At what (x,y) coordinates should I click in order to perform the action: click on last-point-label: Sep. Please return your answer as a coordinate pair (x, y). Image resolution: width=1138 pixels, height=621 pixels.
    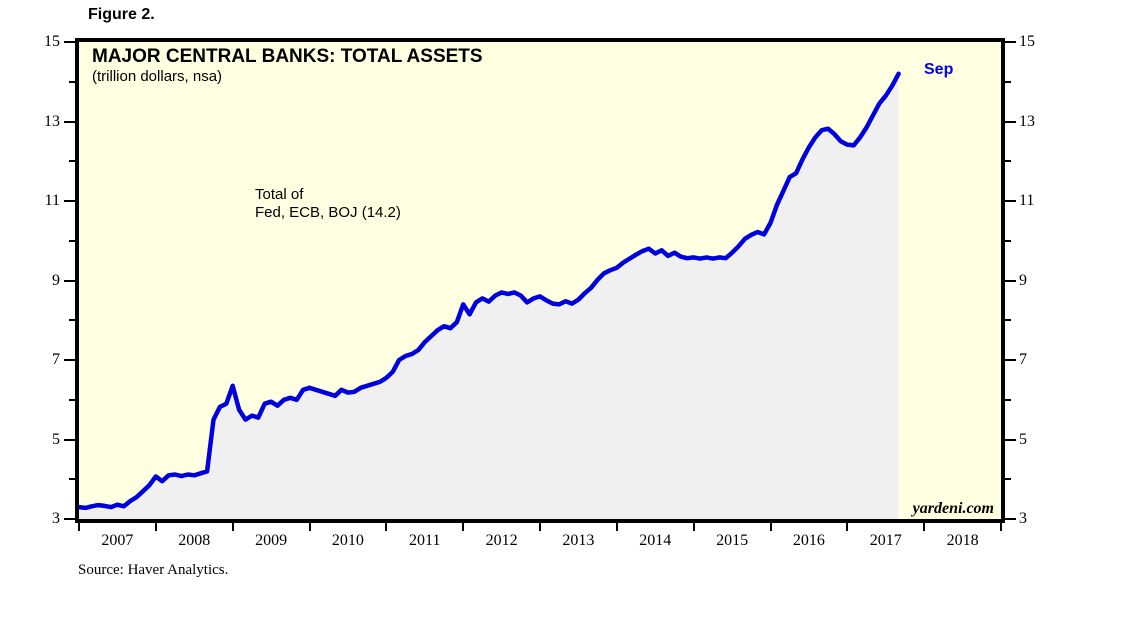
    Looking at the image, I should click on (939, 69).